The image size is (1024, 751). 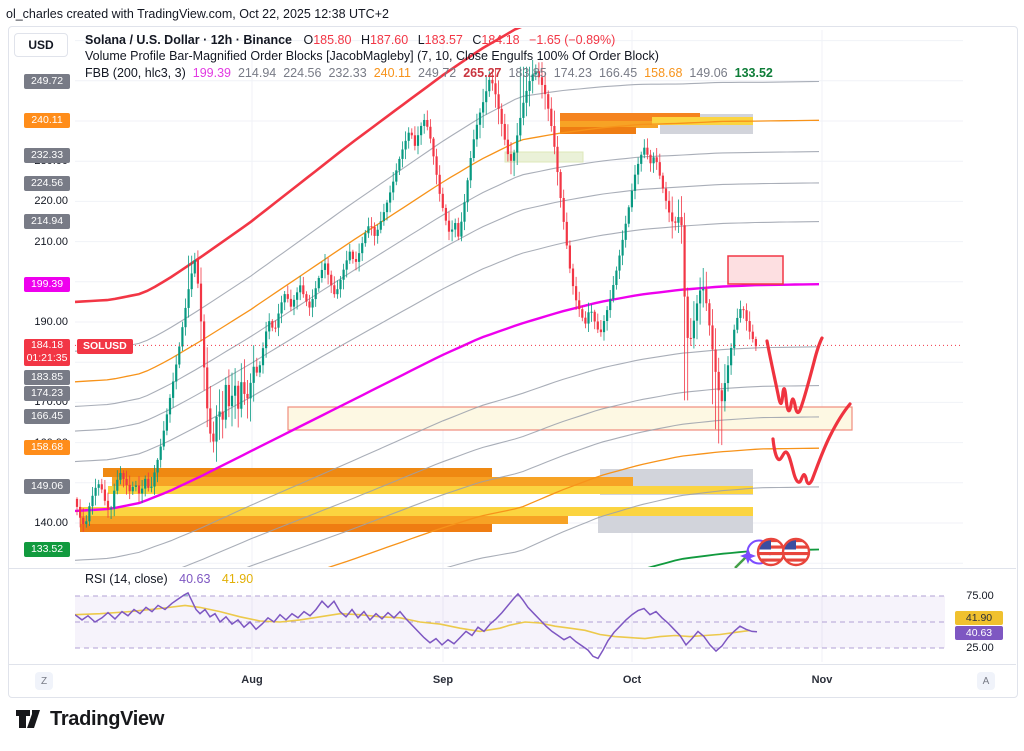 I want to click on ohlc-open-value: 185.80, so click(x=332, y=40).